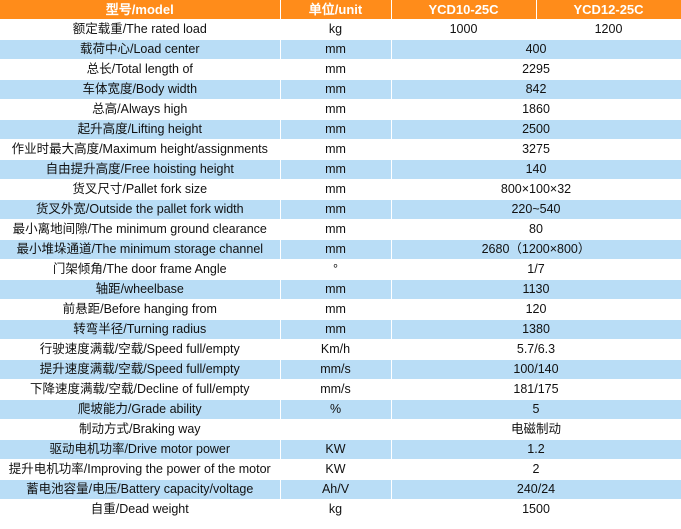  What do you see at coordinates (140, 209) in the screenshot?
I see `row-label: 货叉外宽/Outside the pallet fork width` at bounding box center [140, 209].